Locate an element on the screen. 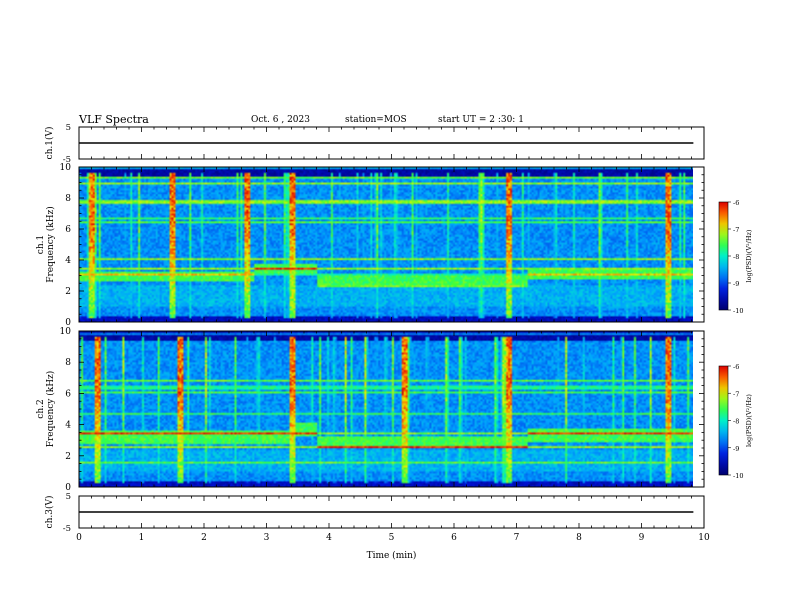  date-label: Oct. 6 , 2023 is located at coordinates (280, 120).